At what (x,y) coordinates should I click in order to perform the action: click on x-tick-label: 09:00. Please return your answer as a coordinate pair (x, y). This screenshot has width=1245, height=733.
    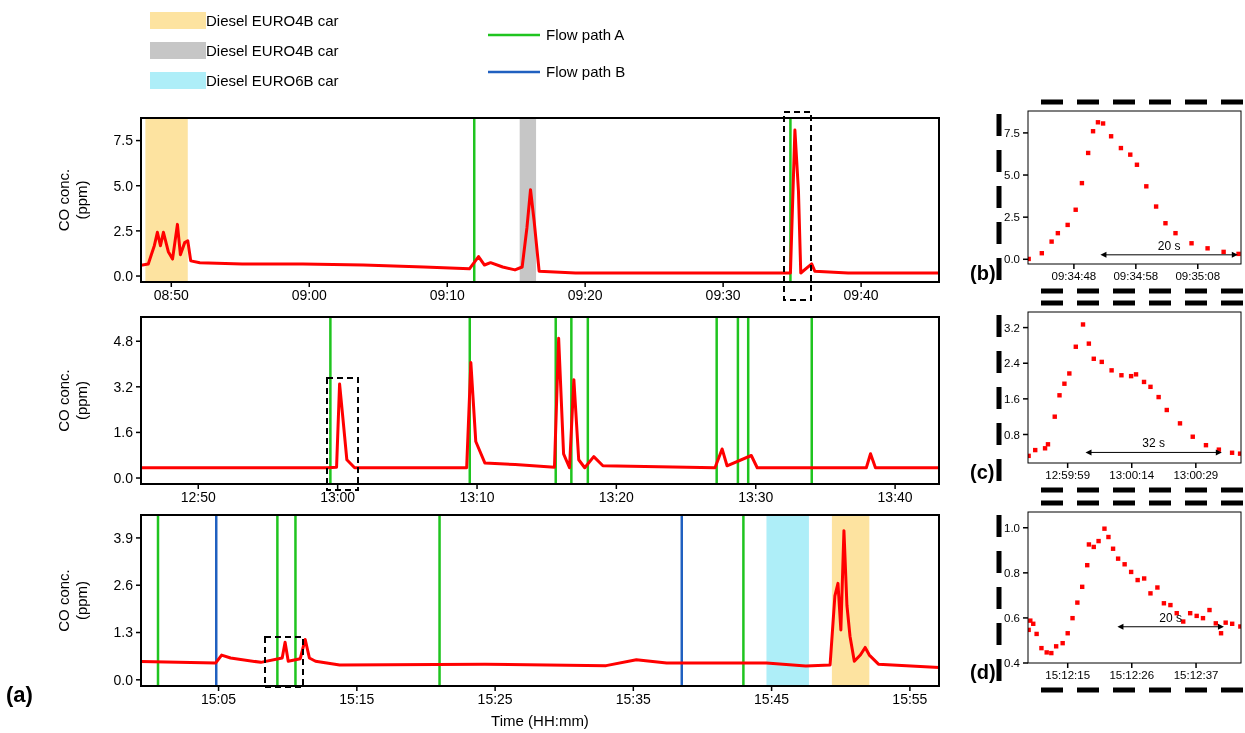
    Looking at the image, I should click on (309, 295).